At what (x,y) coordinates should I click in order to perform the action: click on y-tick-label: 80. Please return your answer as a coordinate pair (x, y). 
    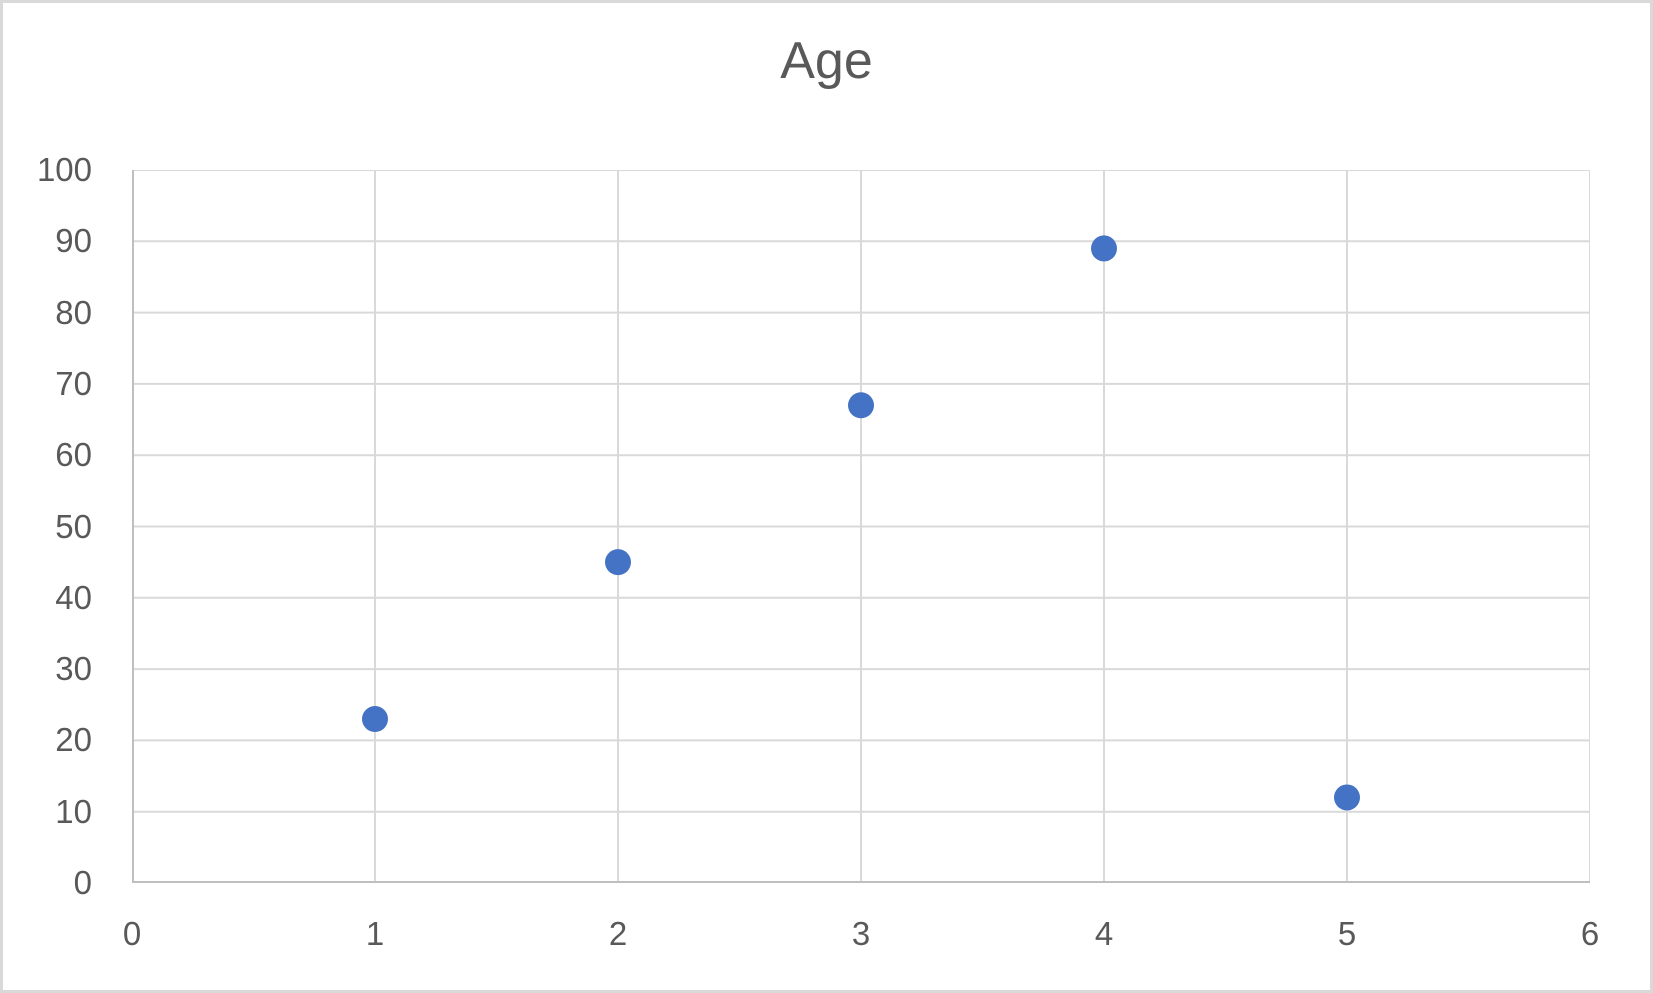
    Looking at the image, I should click on (73, 312).